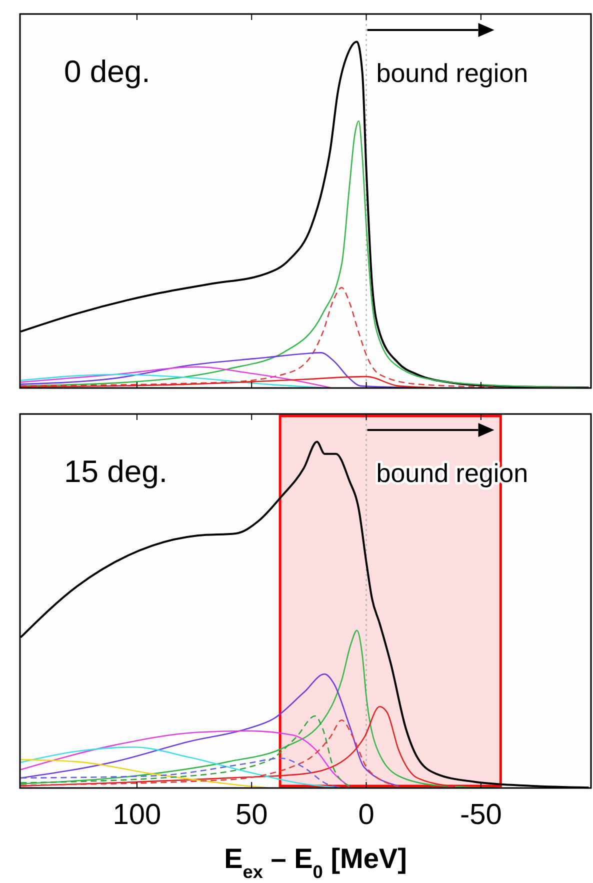  Describe the element at coordinates (137, 815) in the screenshot. I see `x-tick-label: 100` at that location.